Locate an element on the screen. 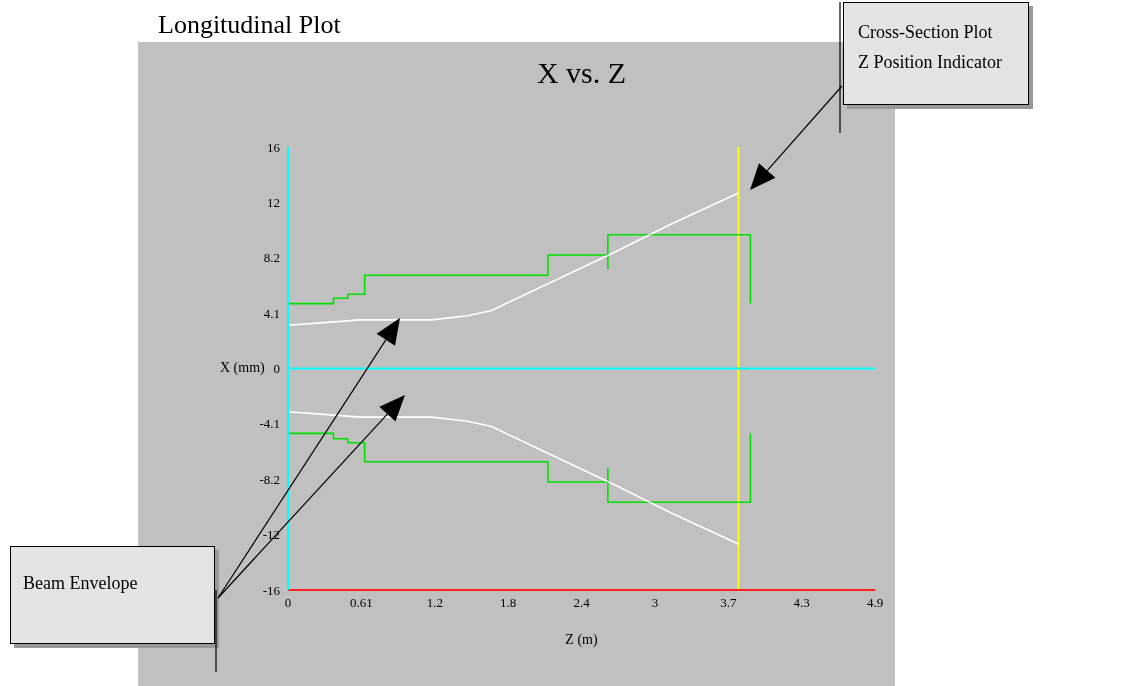  x-tick-label: 4.3 is located at coordinates (801, 603).